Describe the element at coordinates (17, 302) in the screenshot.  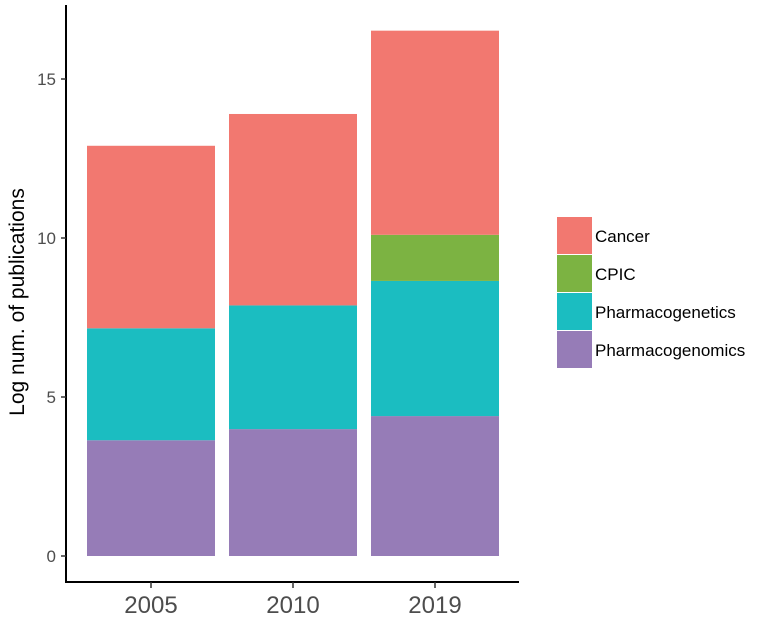
I see `y-axis-label: Log num. of publications` at that location.